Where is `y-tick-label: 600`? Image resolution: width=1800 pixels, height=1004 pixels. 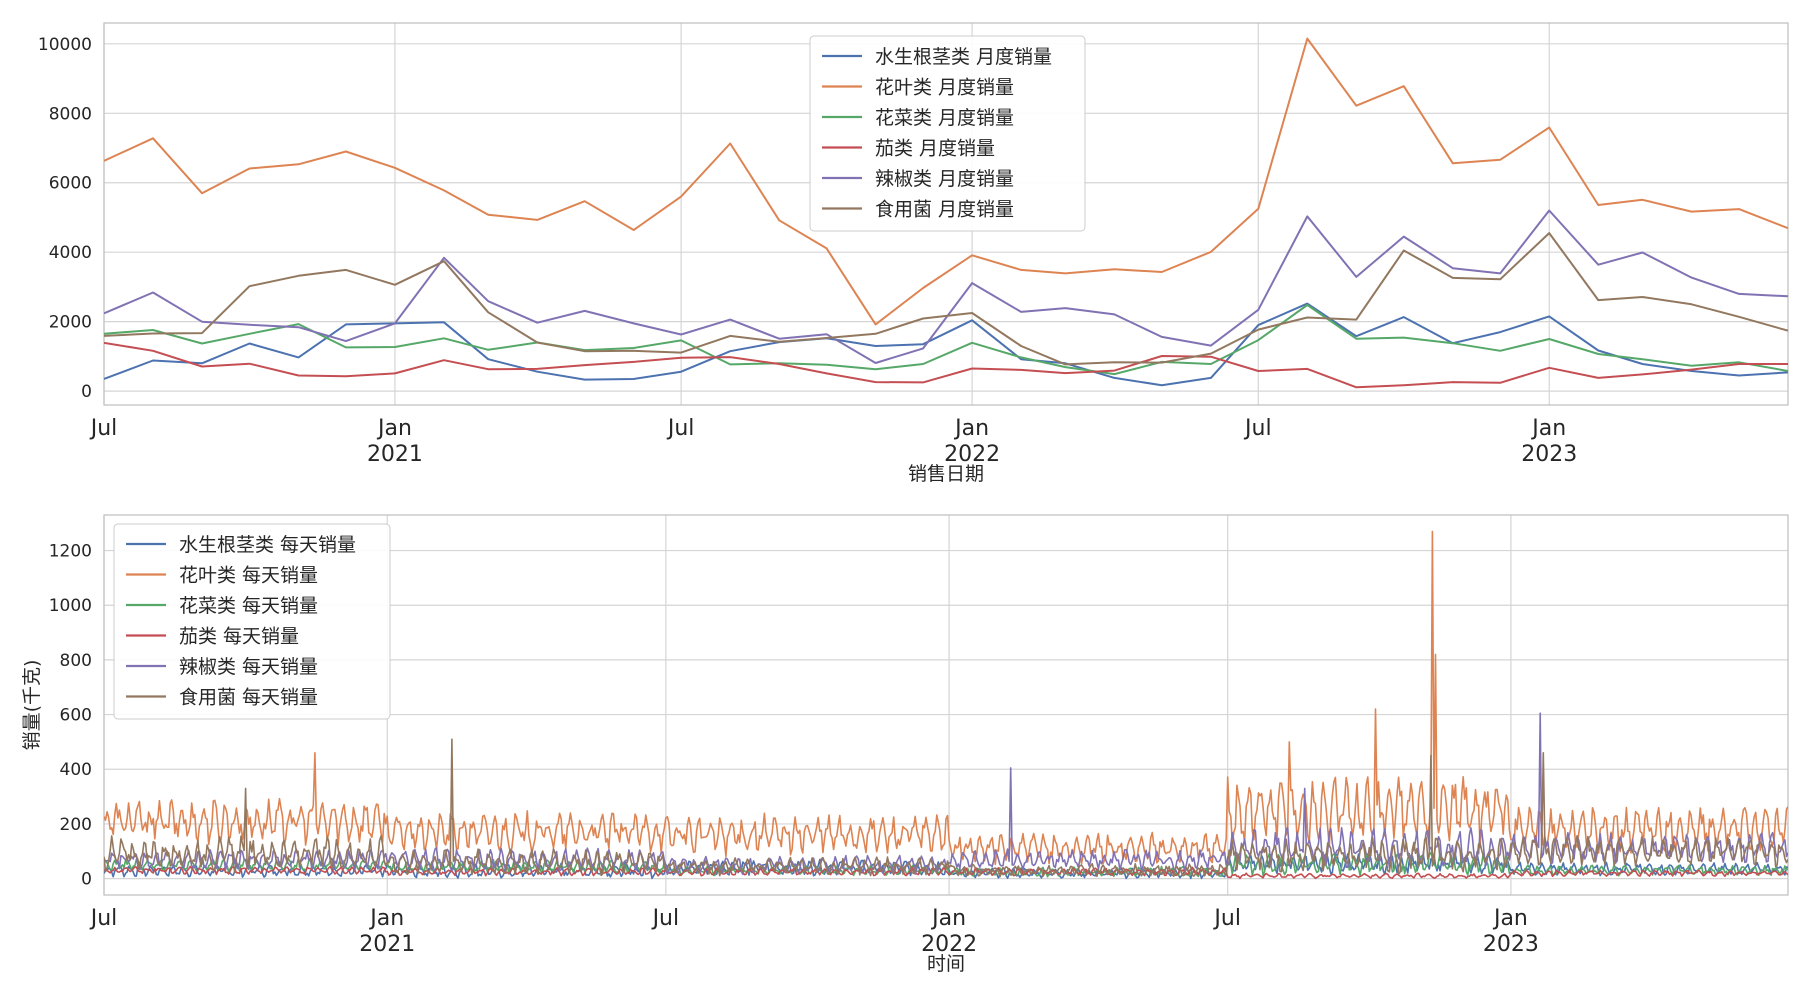
y-tick-label: 600 is located at coordinates (76, 716).